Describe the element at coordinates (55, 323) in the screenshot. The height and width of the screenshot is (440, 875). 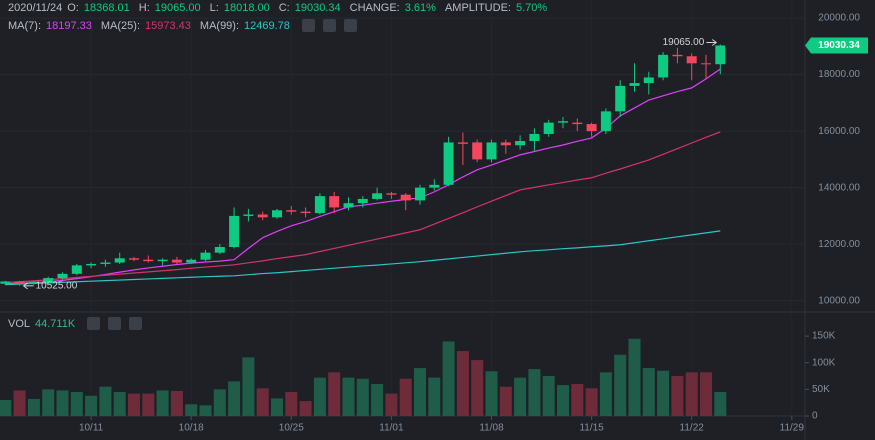
I see `volume-value: 44.711K` at that location.